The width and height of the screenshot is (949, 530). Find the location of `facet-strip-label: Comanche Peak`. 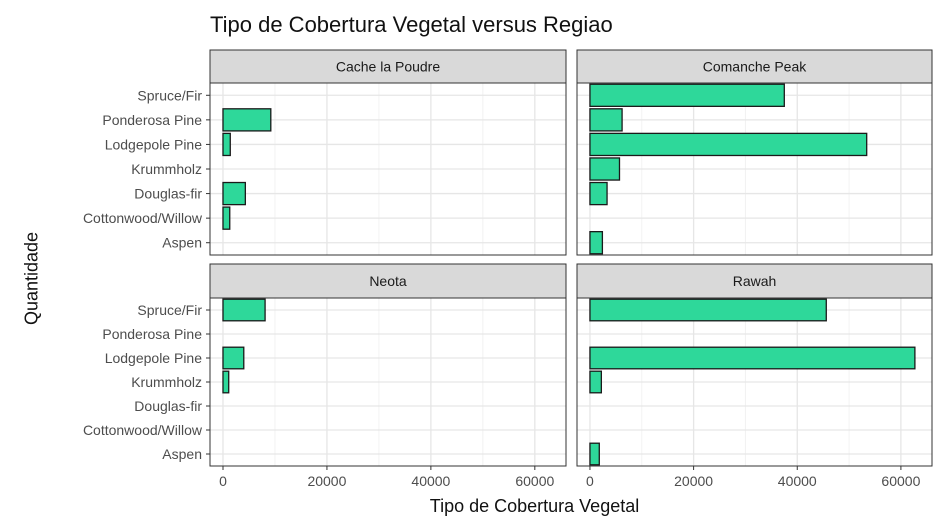

facet-strip-label: Comanche Peak is located at coordinates (755, 67).